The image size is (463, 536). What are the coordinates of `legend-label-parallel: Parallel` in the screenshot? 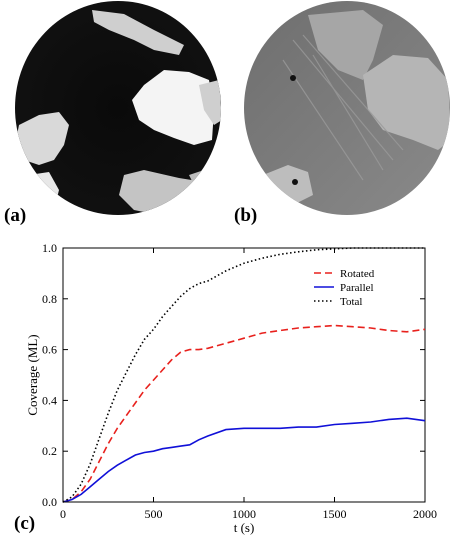 It's located at (357, 288).